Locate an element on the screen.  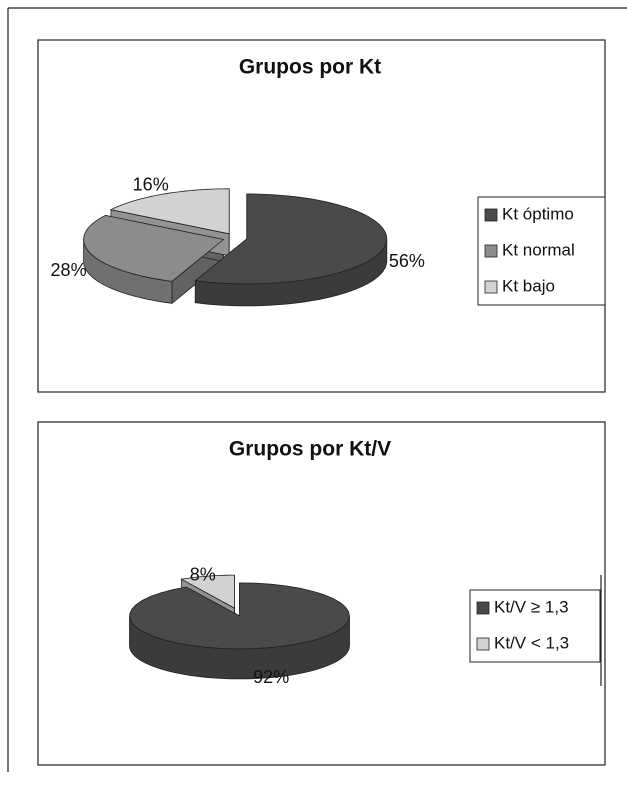
legend-label: Kt/V ≥ 1,3 is located at coordinates (531, 606).